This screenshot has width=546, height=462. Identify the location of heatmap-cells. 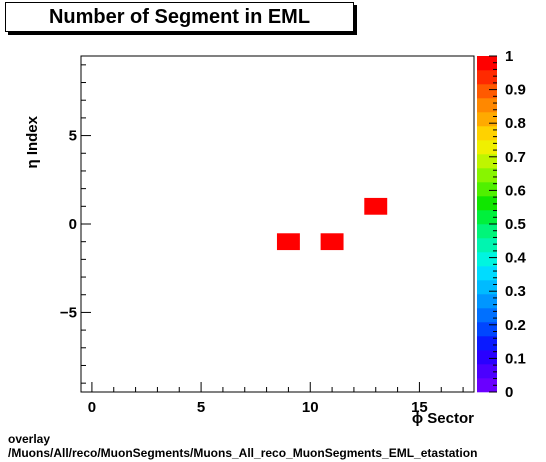
(332, 224).